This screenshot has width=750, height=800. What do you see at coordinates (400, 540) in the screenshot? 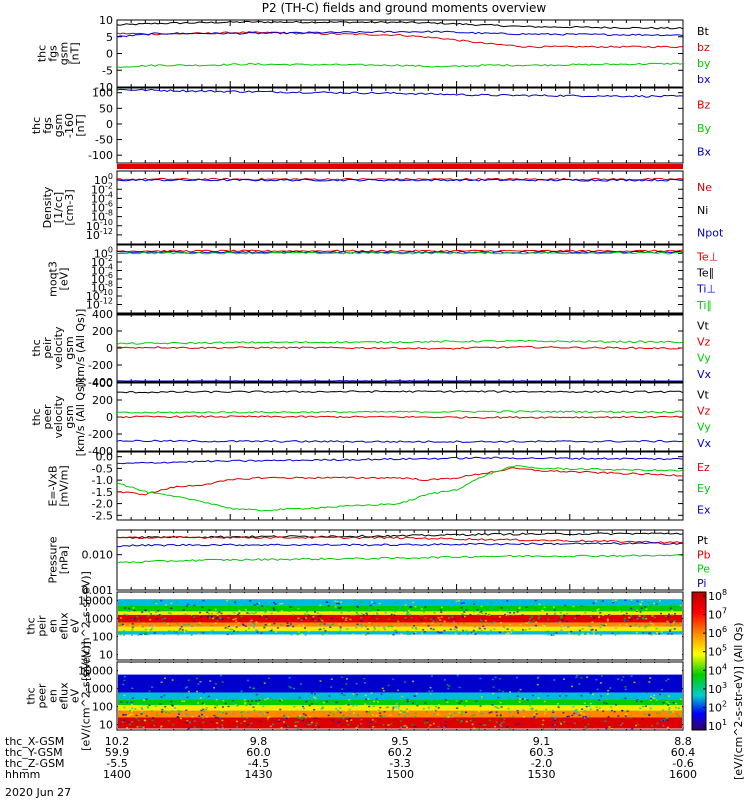
I see `series-line-Pb` at bounding box center [400, 540].